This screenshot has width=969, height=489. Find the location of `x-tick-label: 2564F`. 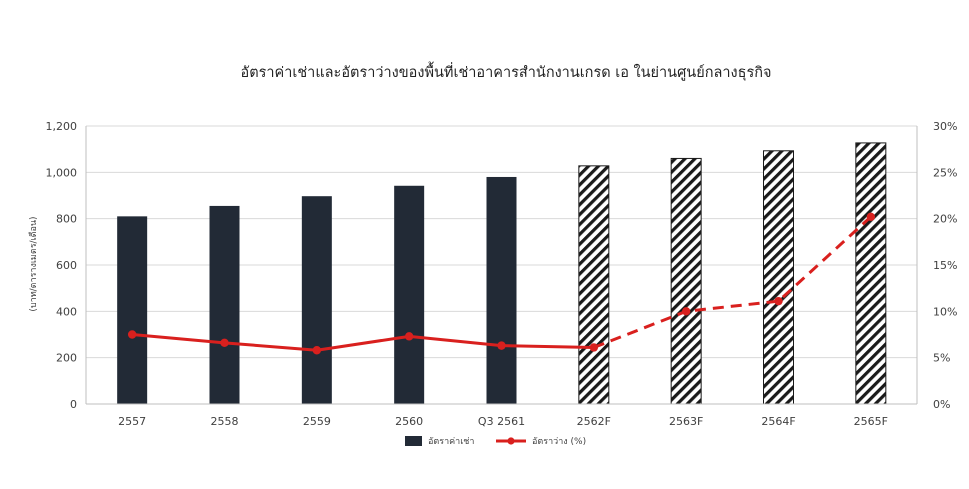

x-tick-label: 2564F is located at coordinates (778, 421).